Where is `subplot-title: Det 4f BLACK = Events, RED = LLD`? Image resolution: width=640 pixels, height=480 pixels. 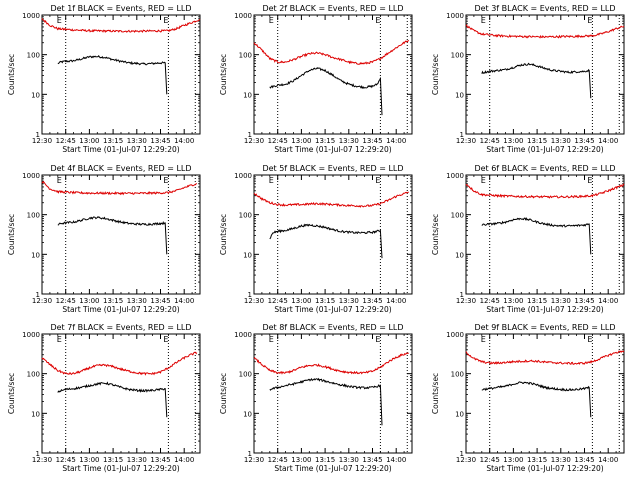
subplot-title: Det 4f BLACK = Events, RED = LLD is located at coordinates (120, 168).